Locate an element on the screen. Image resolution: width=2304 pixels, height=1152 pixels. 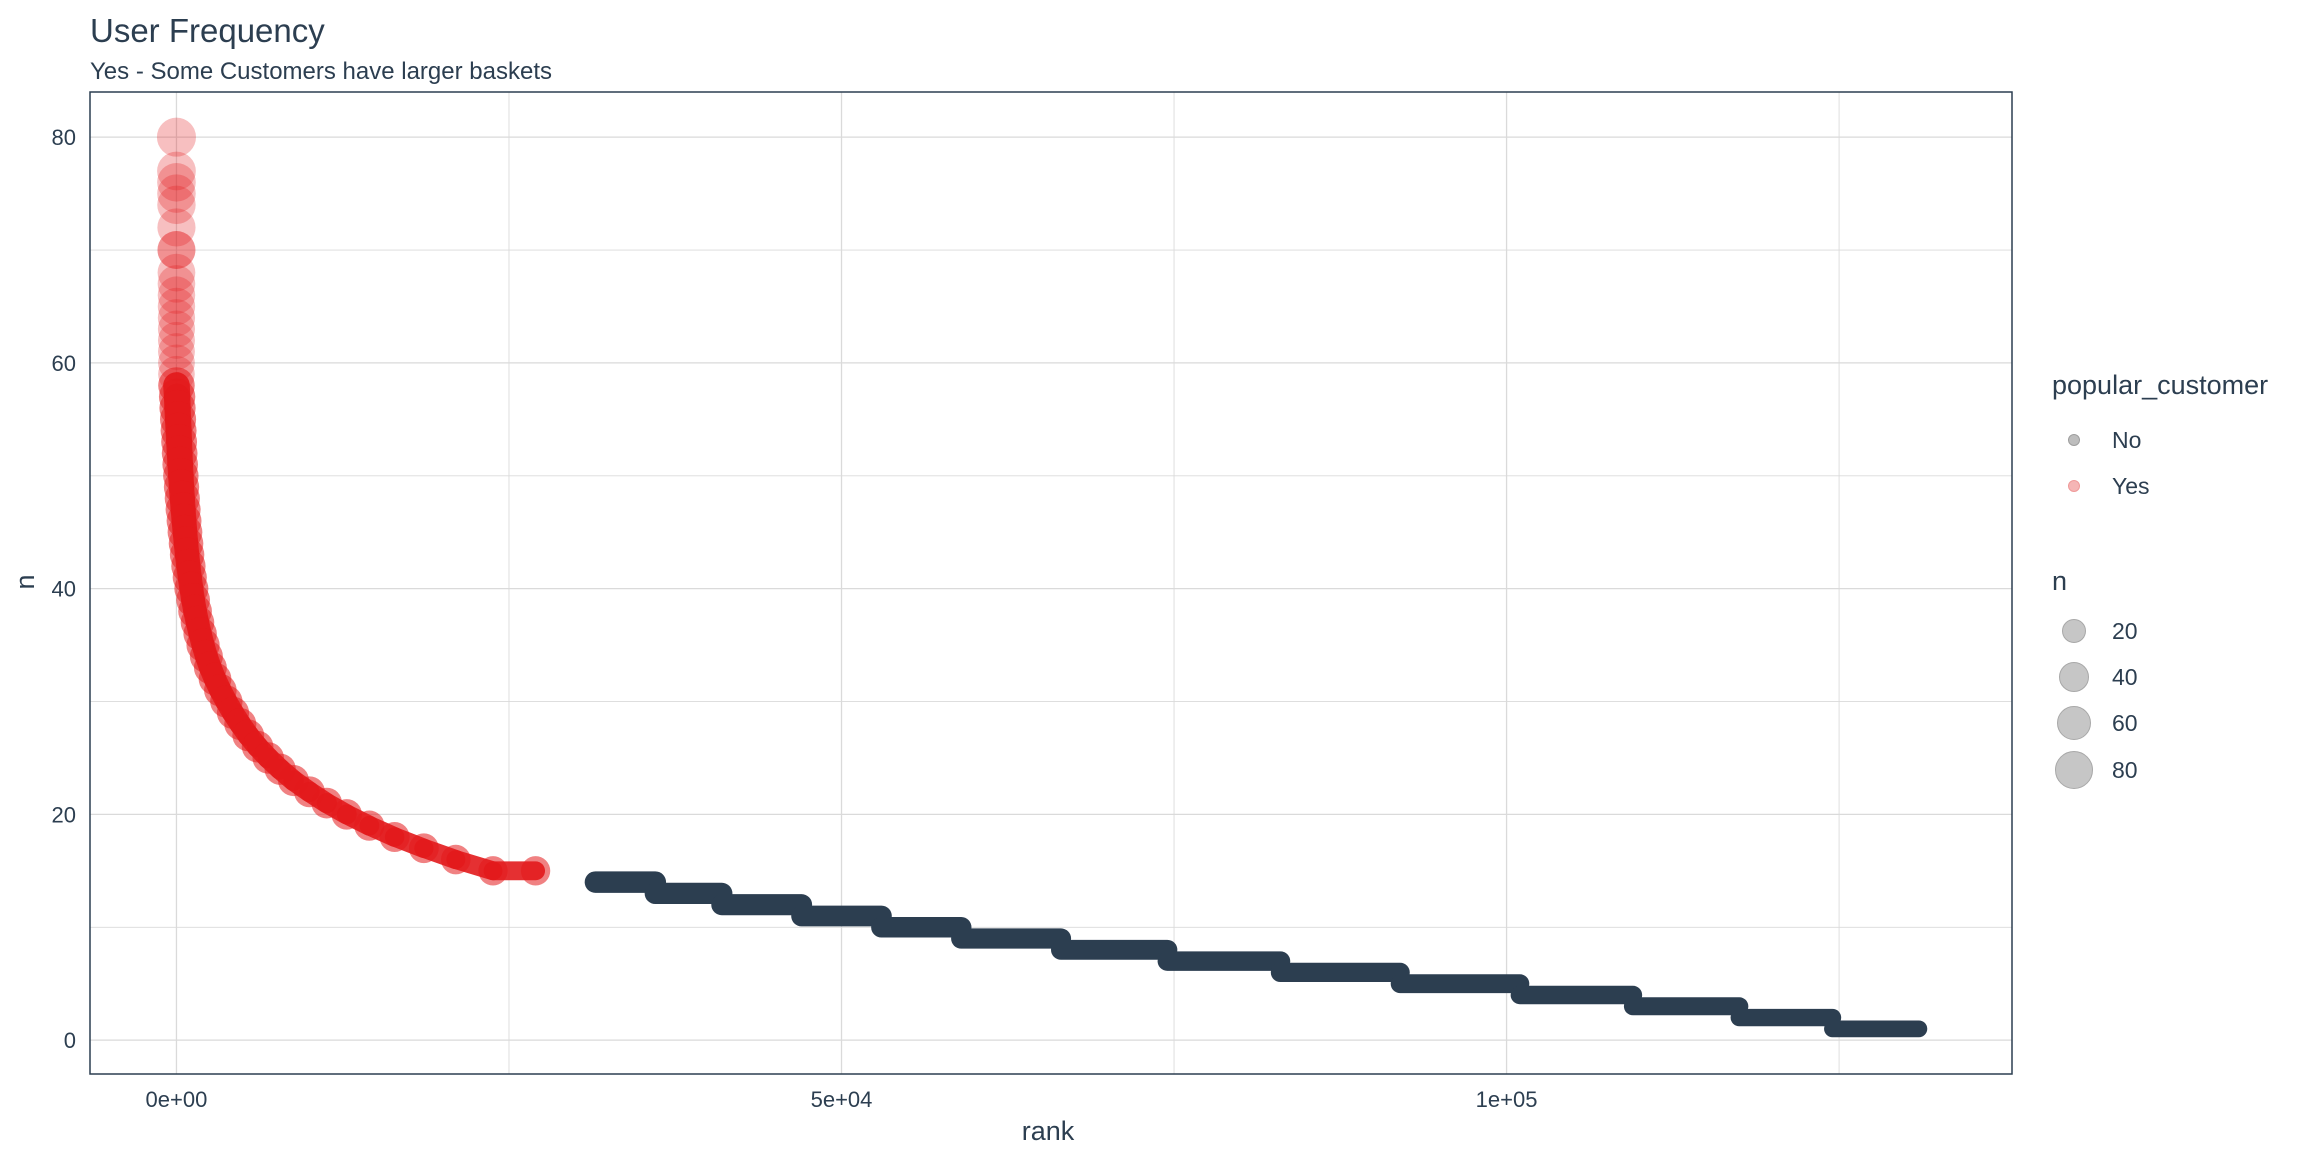
size-label-40: 40 is located at coordinates (2125, 676).